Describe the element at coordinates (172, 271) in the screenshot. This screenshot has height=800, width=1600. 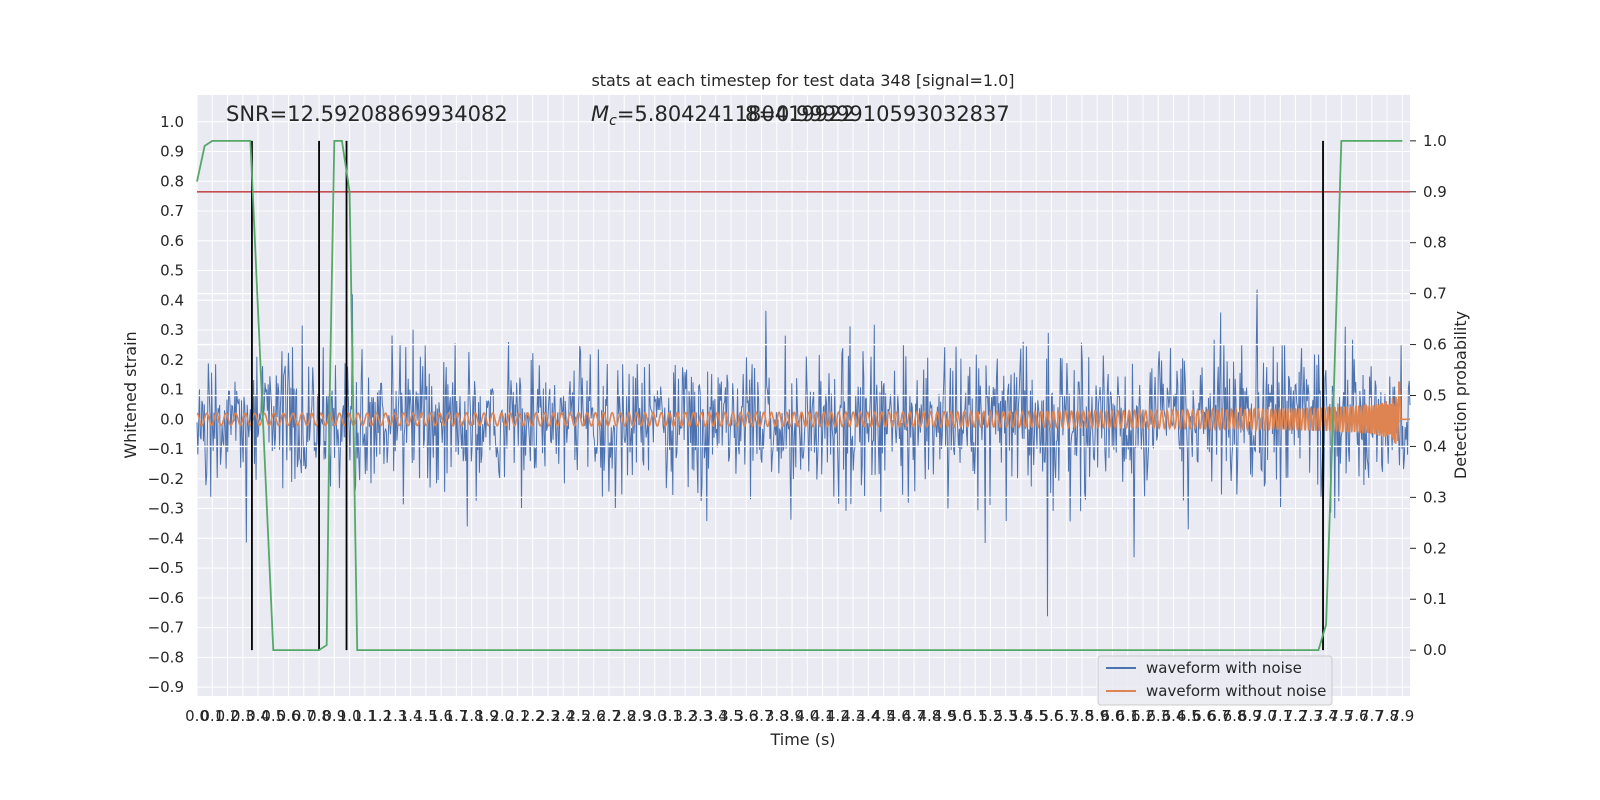
I see `y-tick-label: 0.5` at that location.